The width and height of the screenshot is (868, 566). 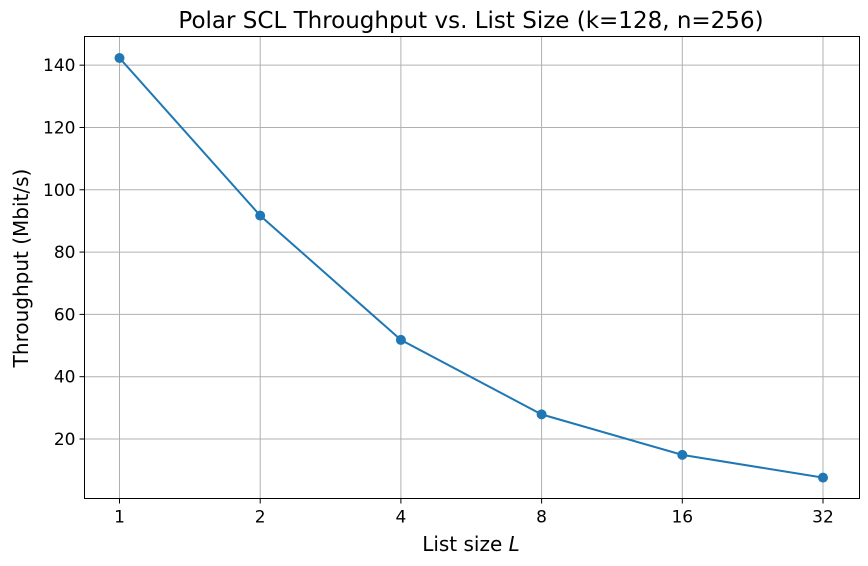 What do you see at coordinates (541, 518) in the screenshot?
I see `x-tick-label: 8` at bounding box center [541, 518].